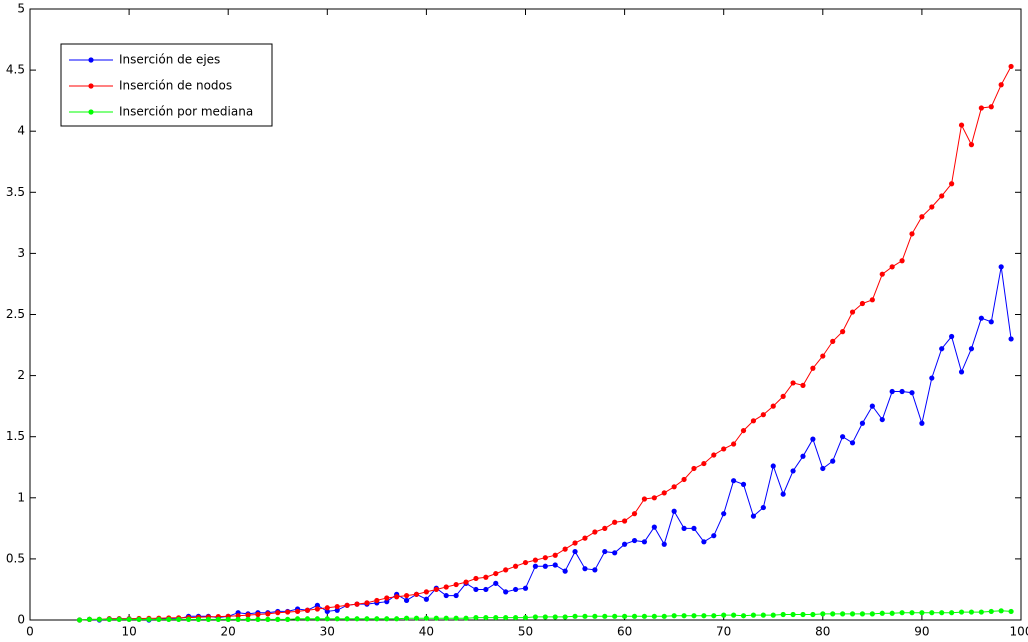  Describe the element at coordinates (723, 632) in the screenshot. I see `x-tick-label: 70` at that location.